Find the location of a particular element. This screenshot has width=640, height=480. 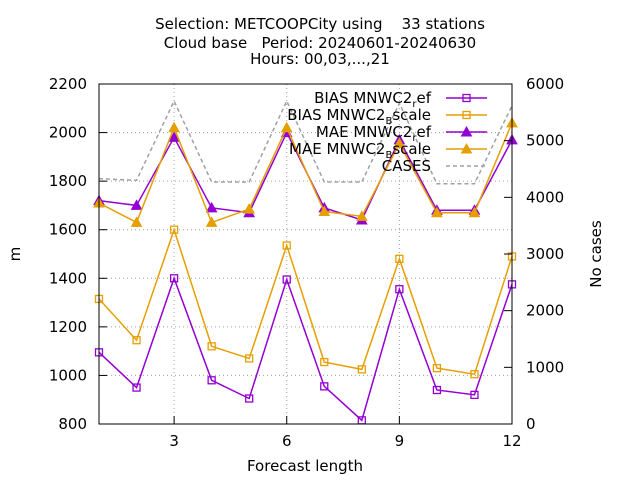

y2-tick-label: 5000 is located at coordinates (545, 141).